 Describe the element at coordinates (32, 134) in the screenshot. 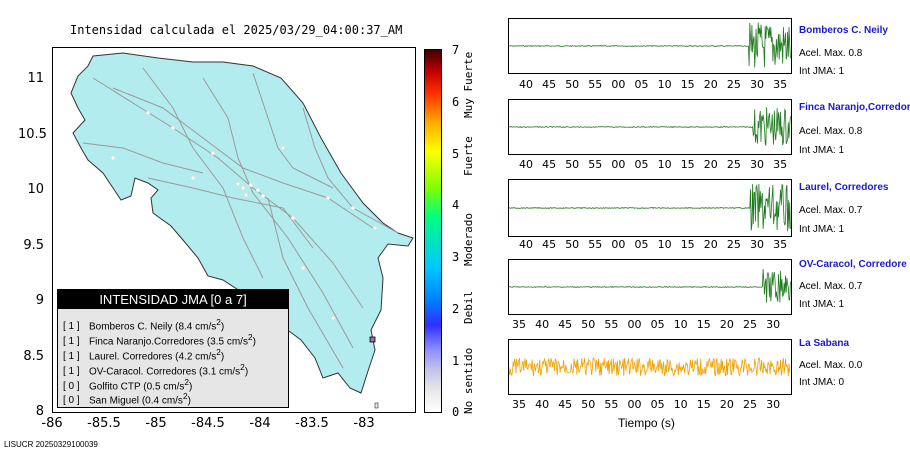

I see `map-y-tick: 10.5` at that location.